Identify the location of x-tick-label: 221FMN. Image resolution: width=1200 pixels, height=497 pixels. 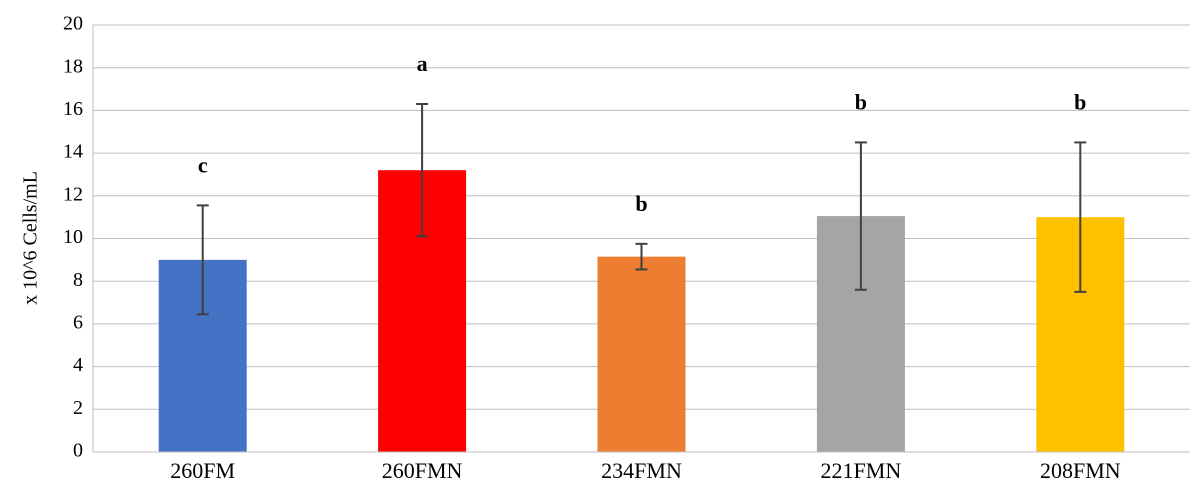
(861, 470).